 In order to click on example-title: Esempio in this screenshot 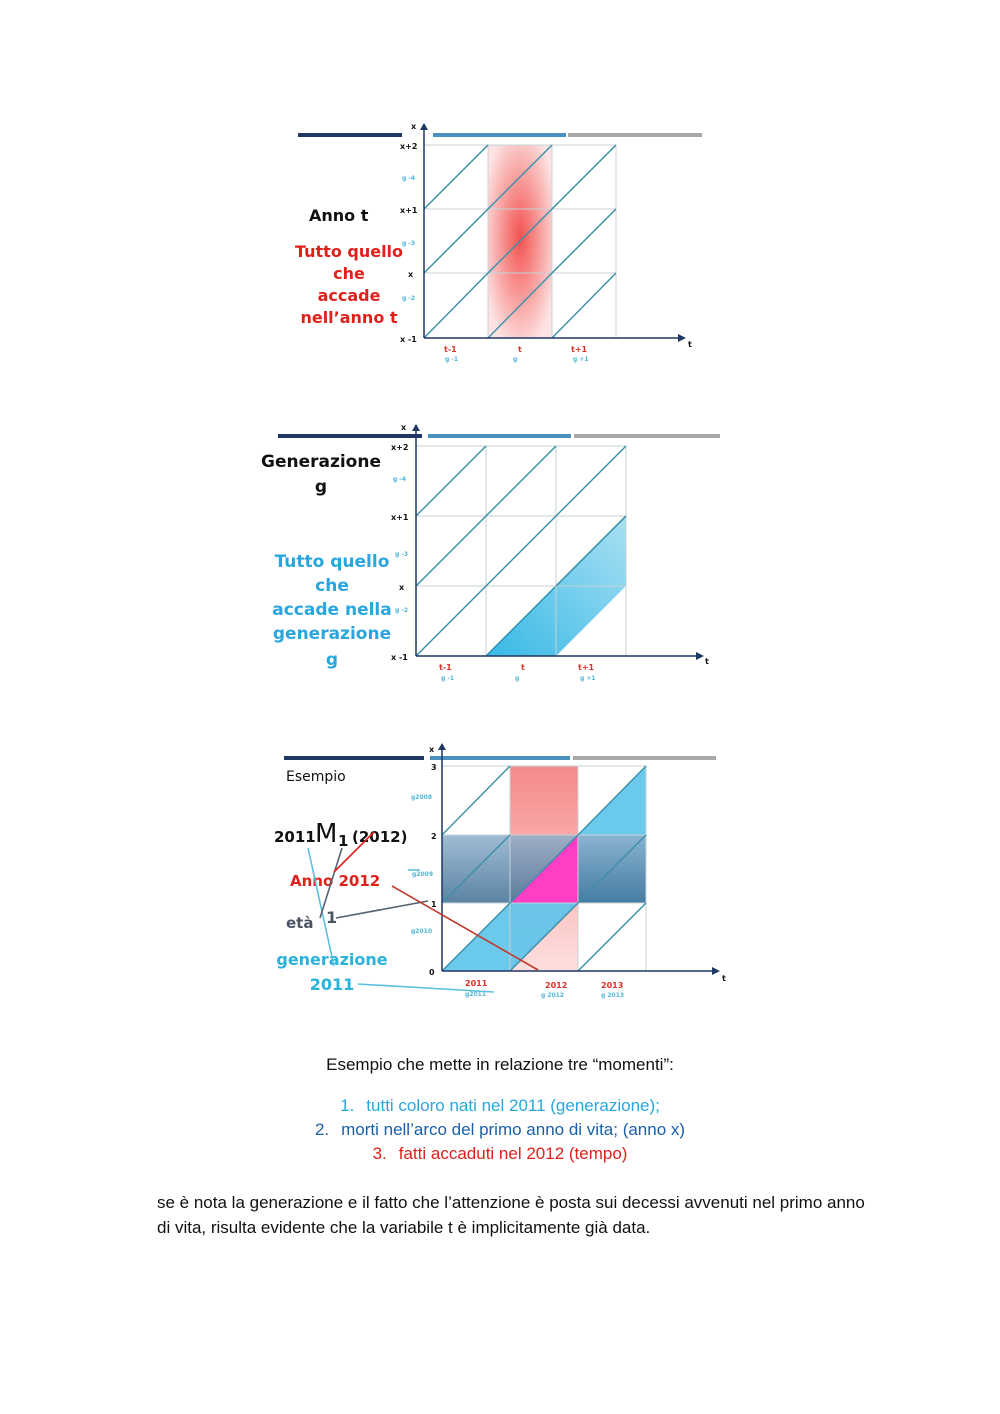, I will do `click(316, 777)`.